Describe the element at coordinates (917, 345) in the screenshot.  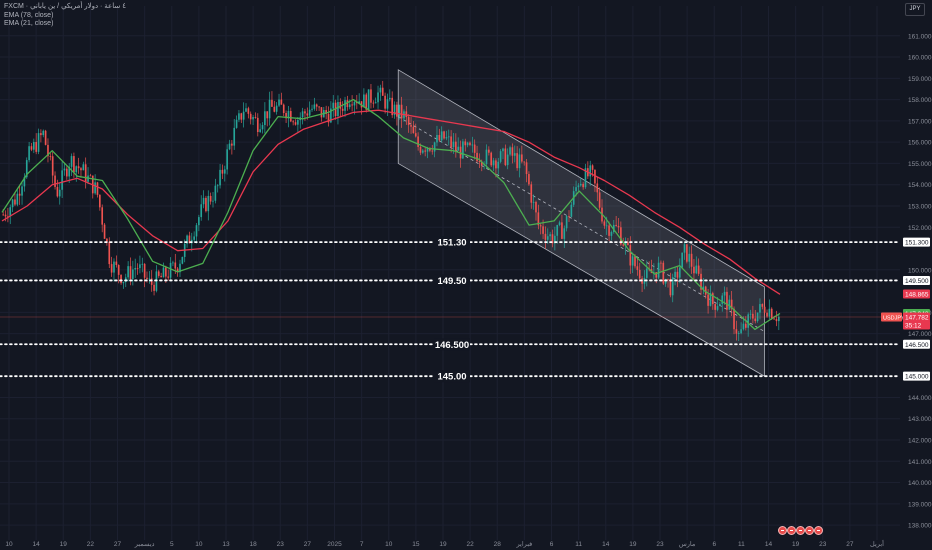
I see `level-axis-label: 146.500` at that location.